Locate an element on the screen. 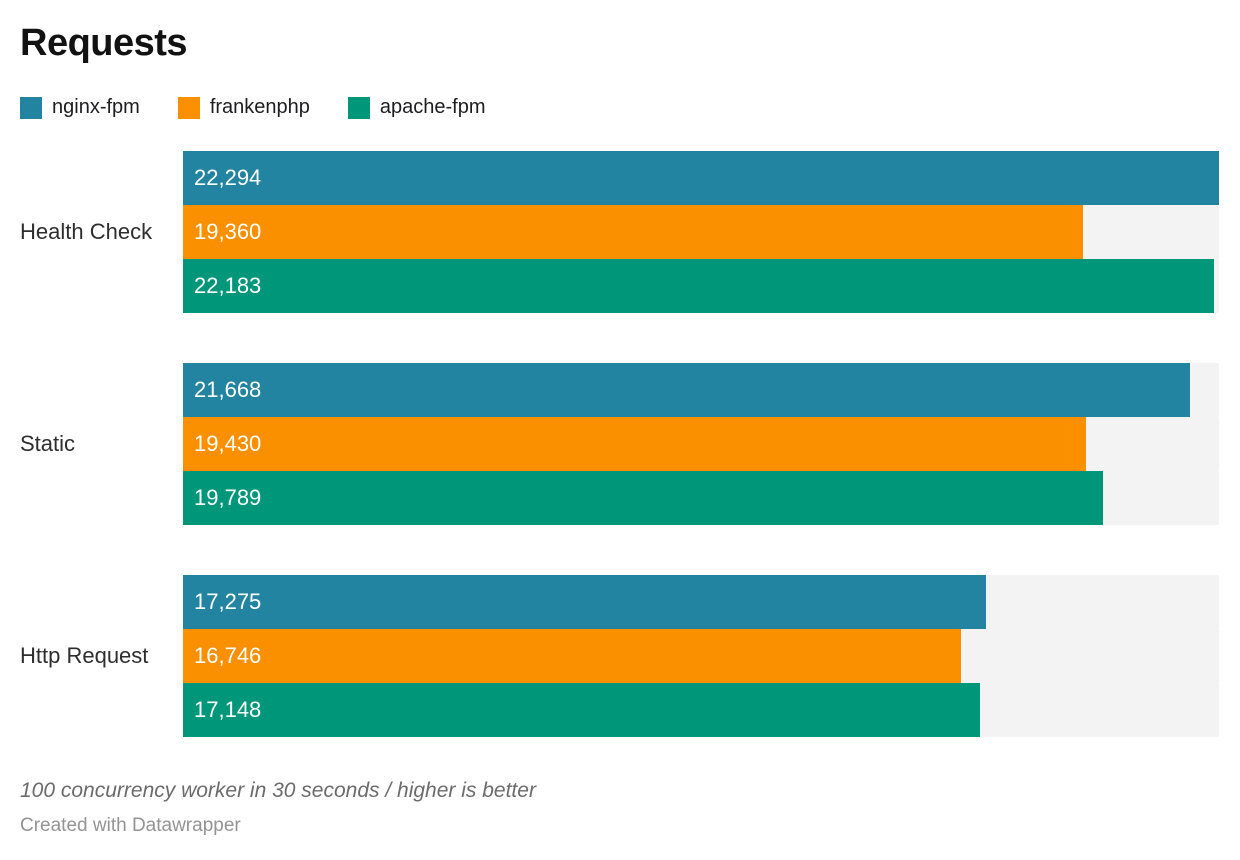 The image size is (1240, 860). bar-apache-fpm: 17,148 is located at coordinates (581, 710).